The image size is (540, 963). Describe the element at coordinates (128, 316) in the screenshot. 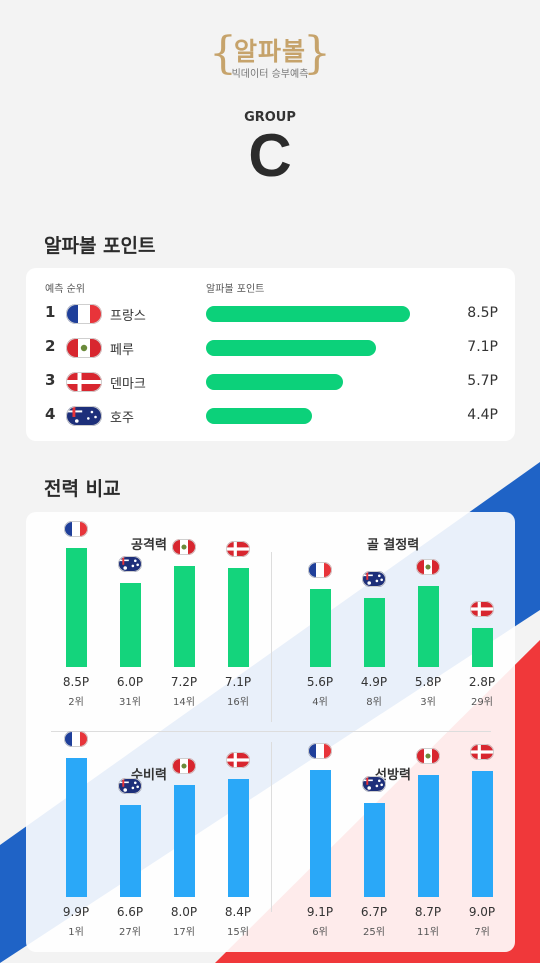

I see `country-name: 프랑스` at that location.